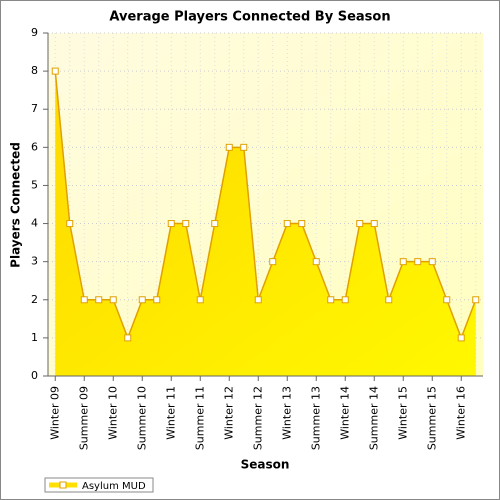 This screenshot has height=500, width=500. What do you see at coordinates (34, 223) in the screenshot?
I see `y-tick-label: 4` at bounding box center [34, 223].